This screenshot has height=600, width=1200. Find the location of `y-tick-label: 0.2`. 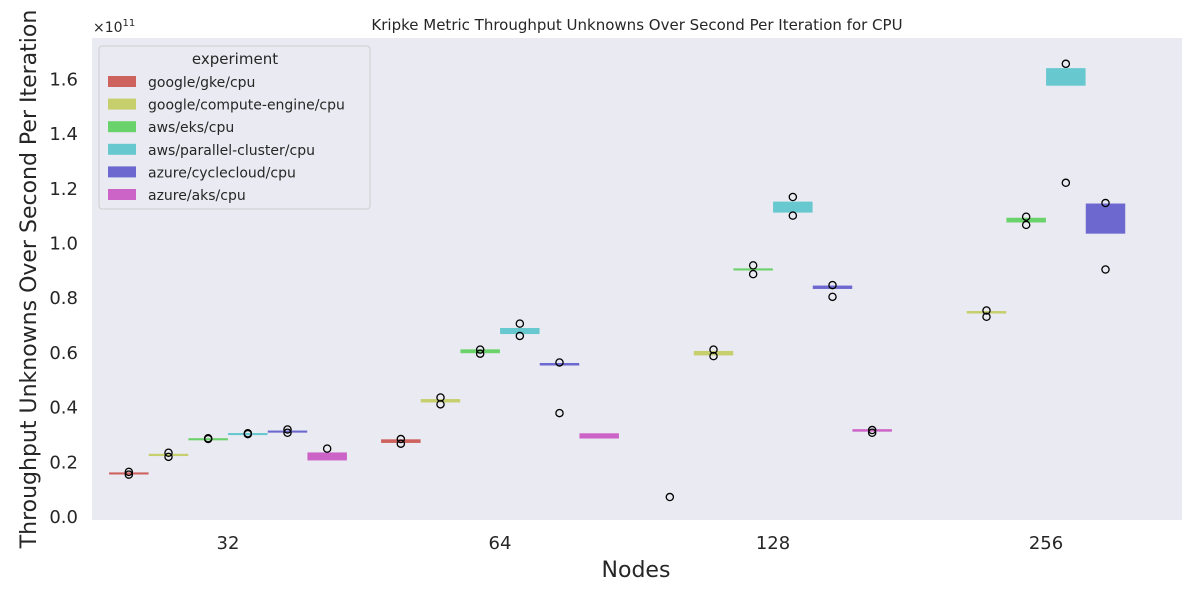

y-tick-label: 0.2 is located at coordinates (63, 462).